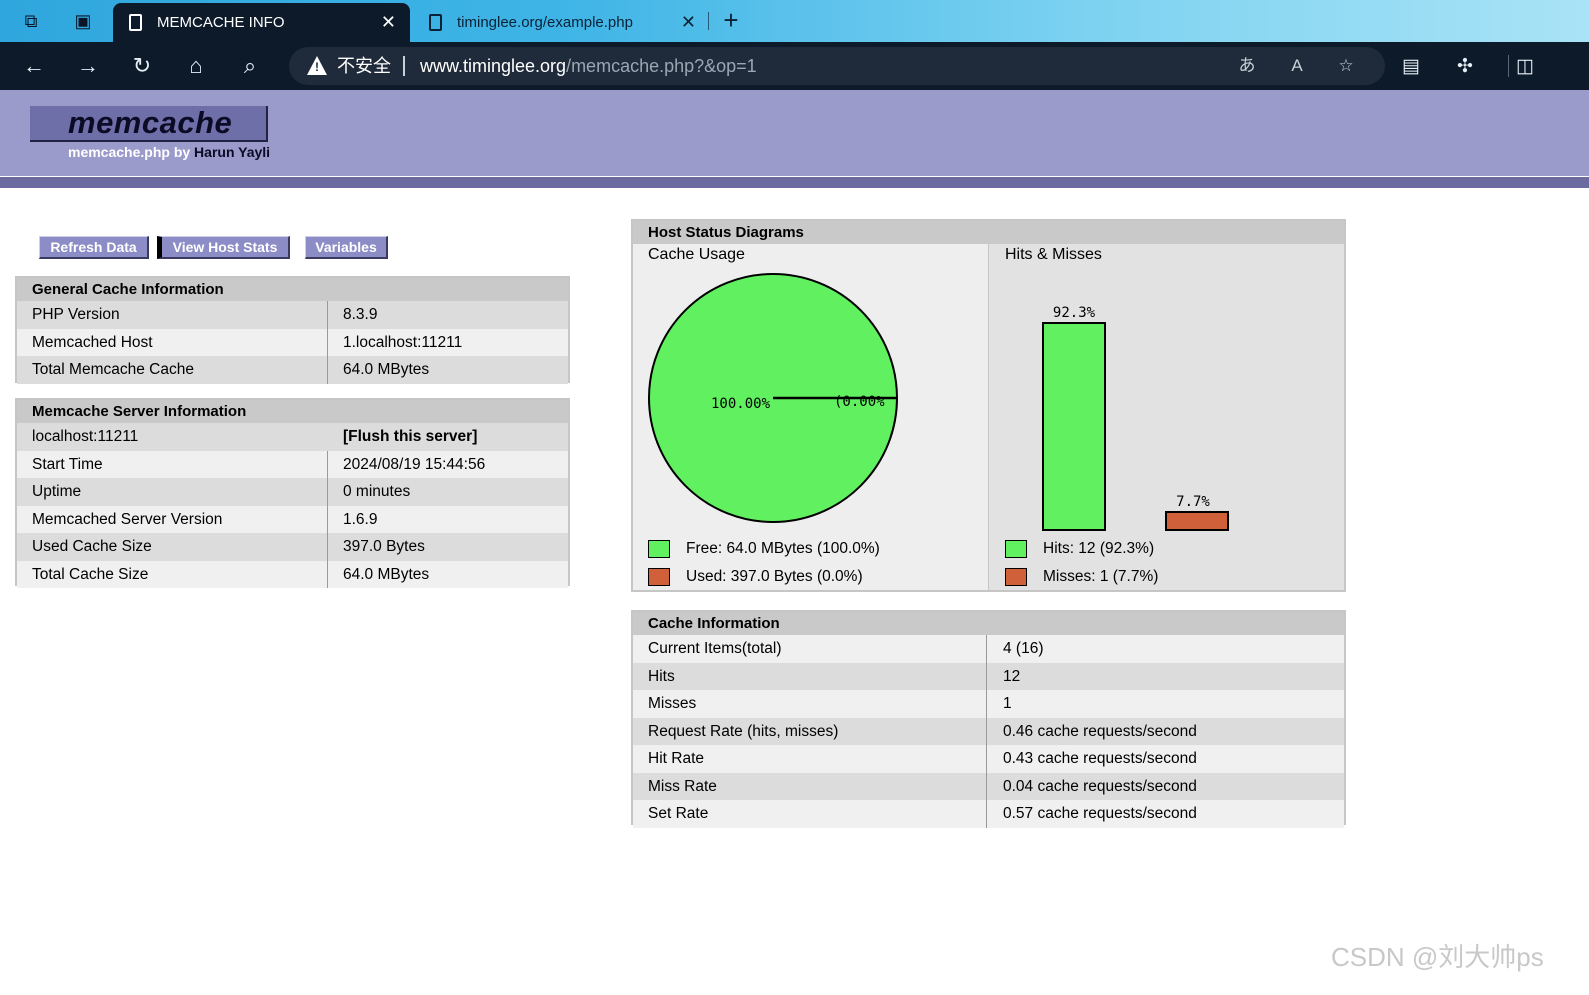 The width and height of the screenshot is (1589, 995). I want to click on table-row: localhost:11211 [Flush this server], so click(292, 437).